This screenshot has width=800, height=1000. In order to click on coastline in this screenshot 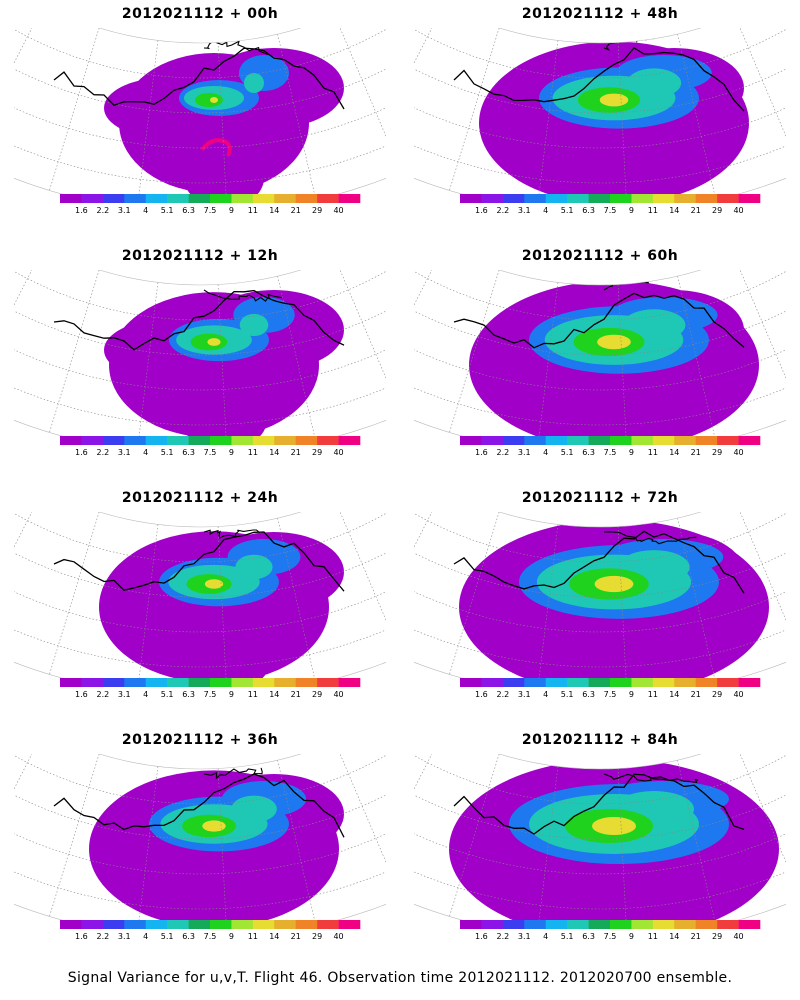, I will do `click(199, 805)`.